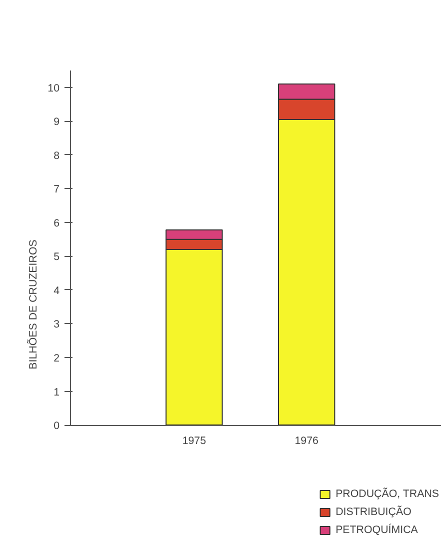  Describe the element at coordinates (377, 530) in the screenshot. I see `legend-label: PETROQUÍMICA` at that location.